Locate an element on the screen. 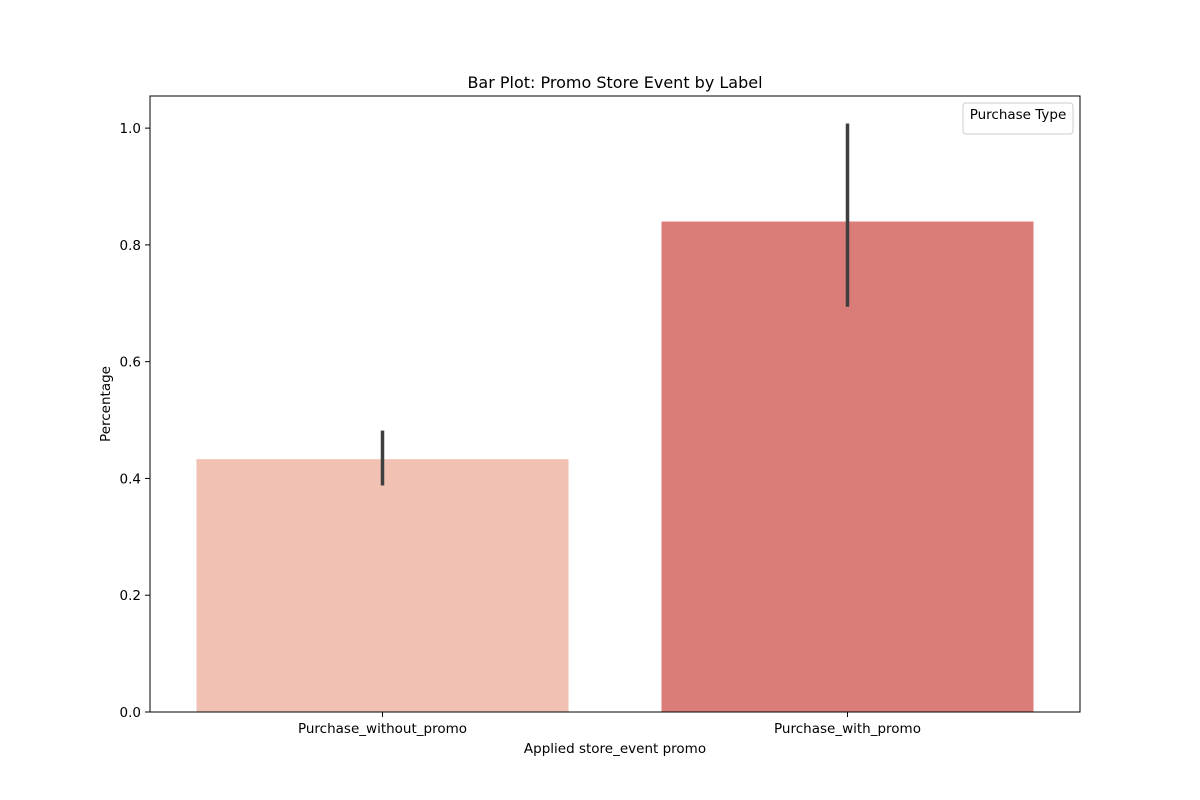  y-axis-label: Percentage is located at coordinates (106, 404).